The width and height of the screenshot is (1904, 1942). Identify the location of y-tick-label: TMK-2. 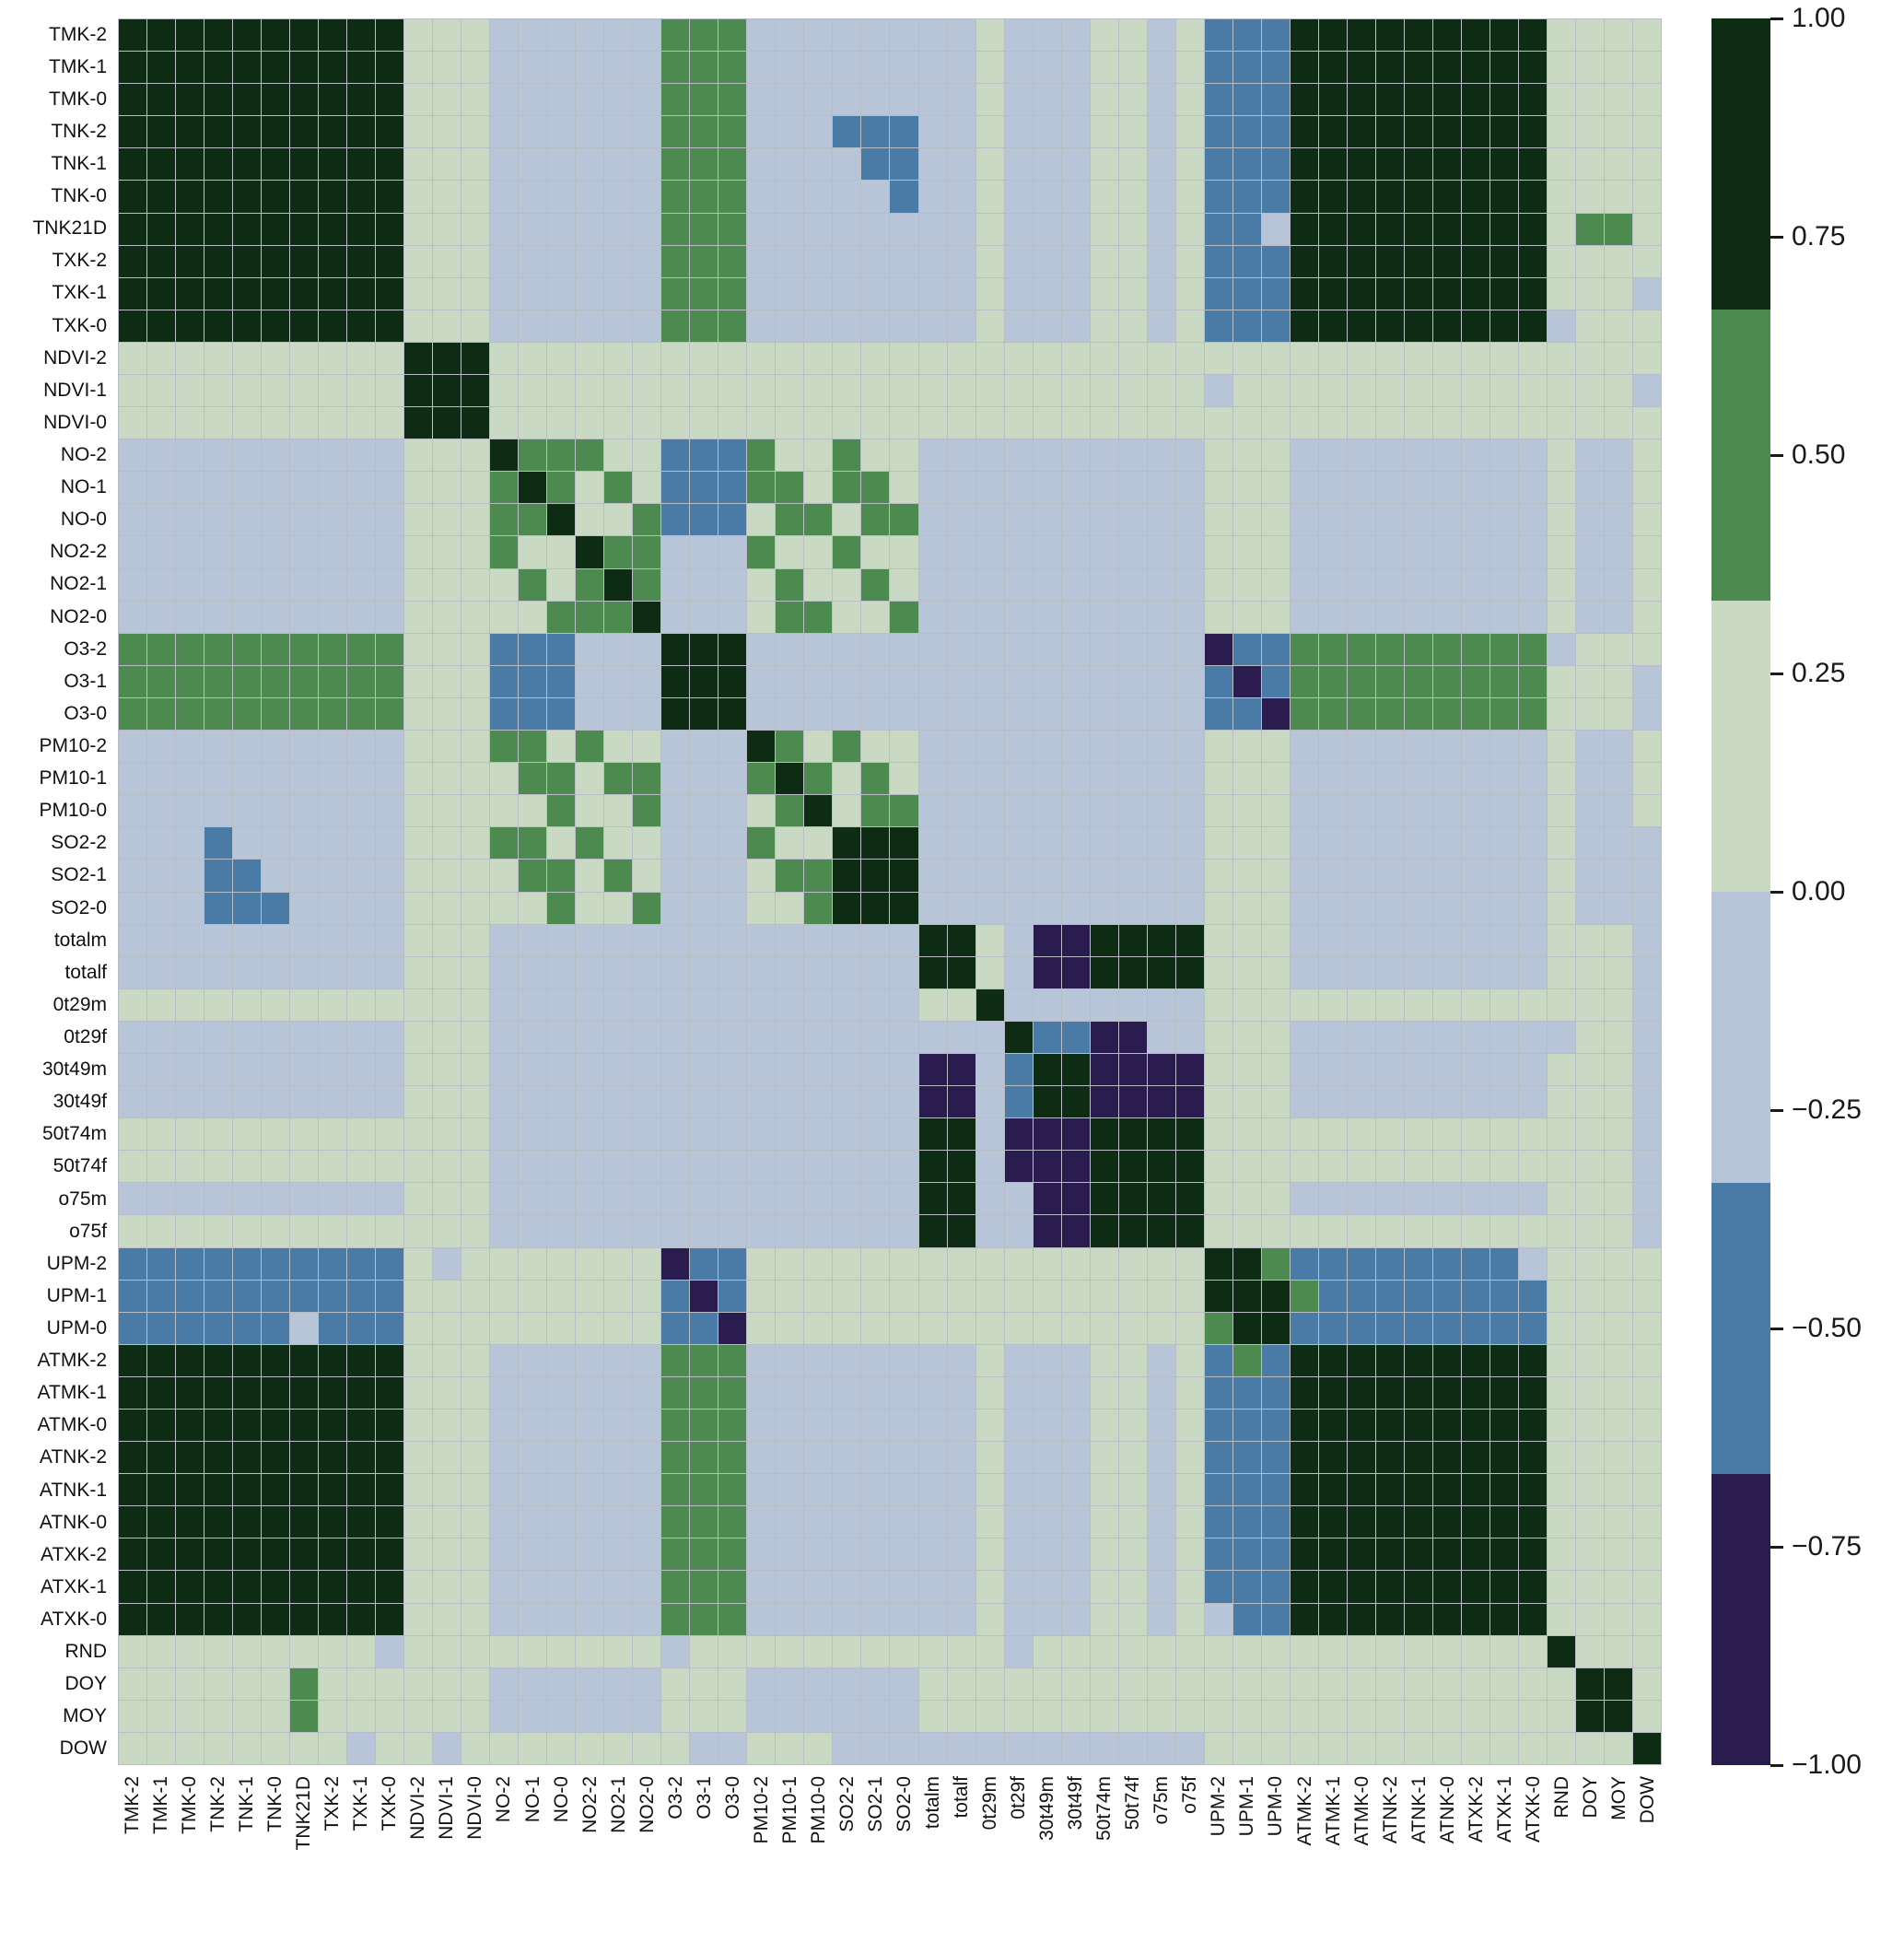
(78, 34).